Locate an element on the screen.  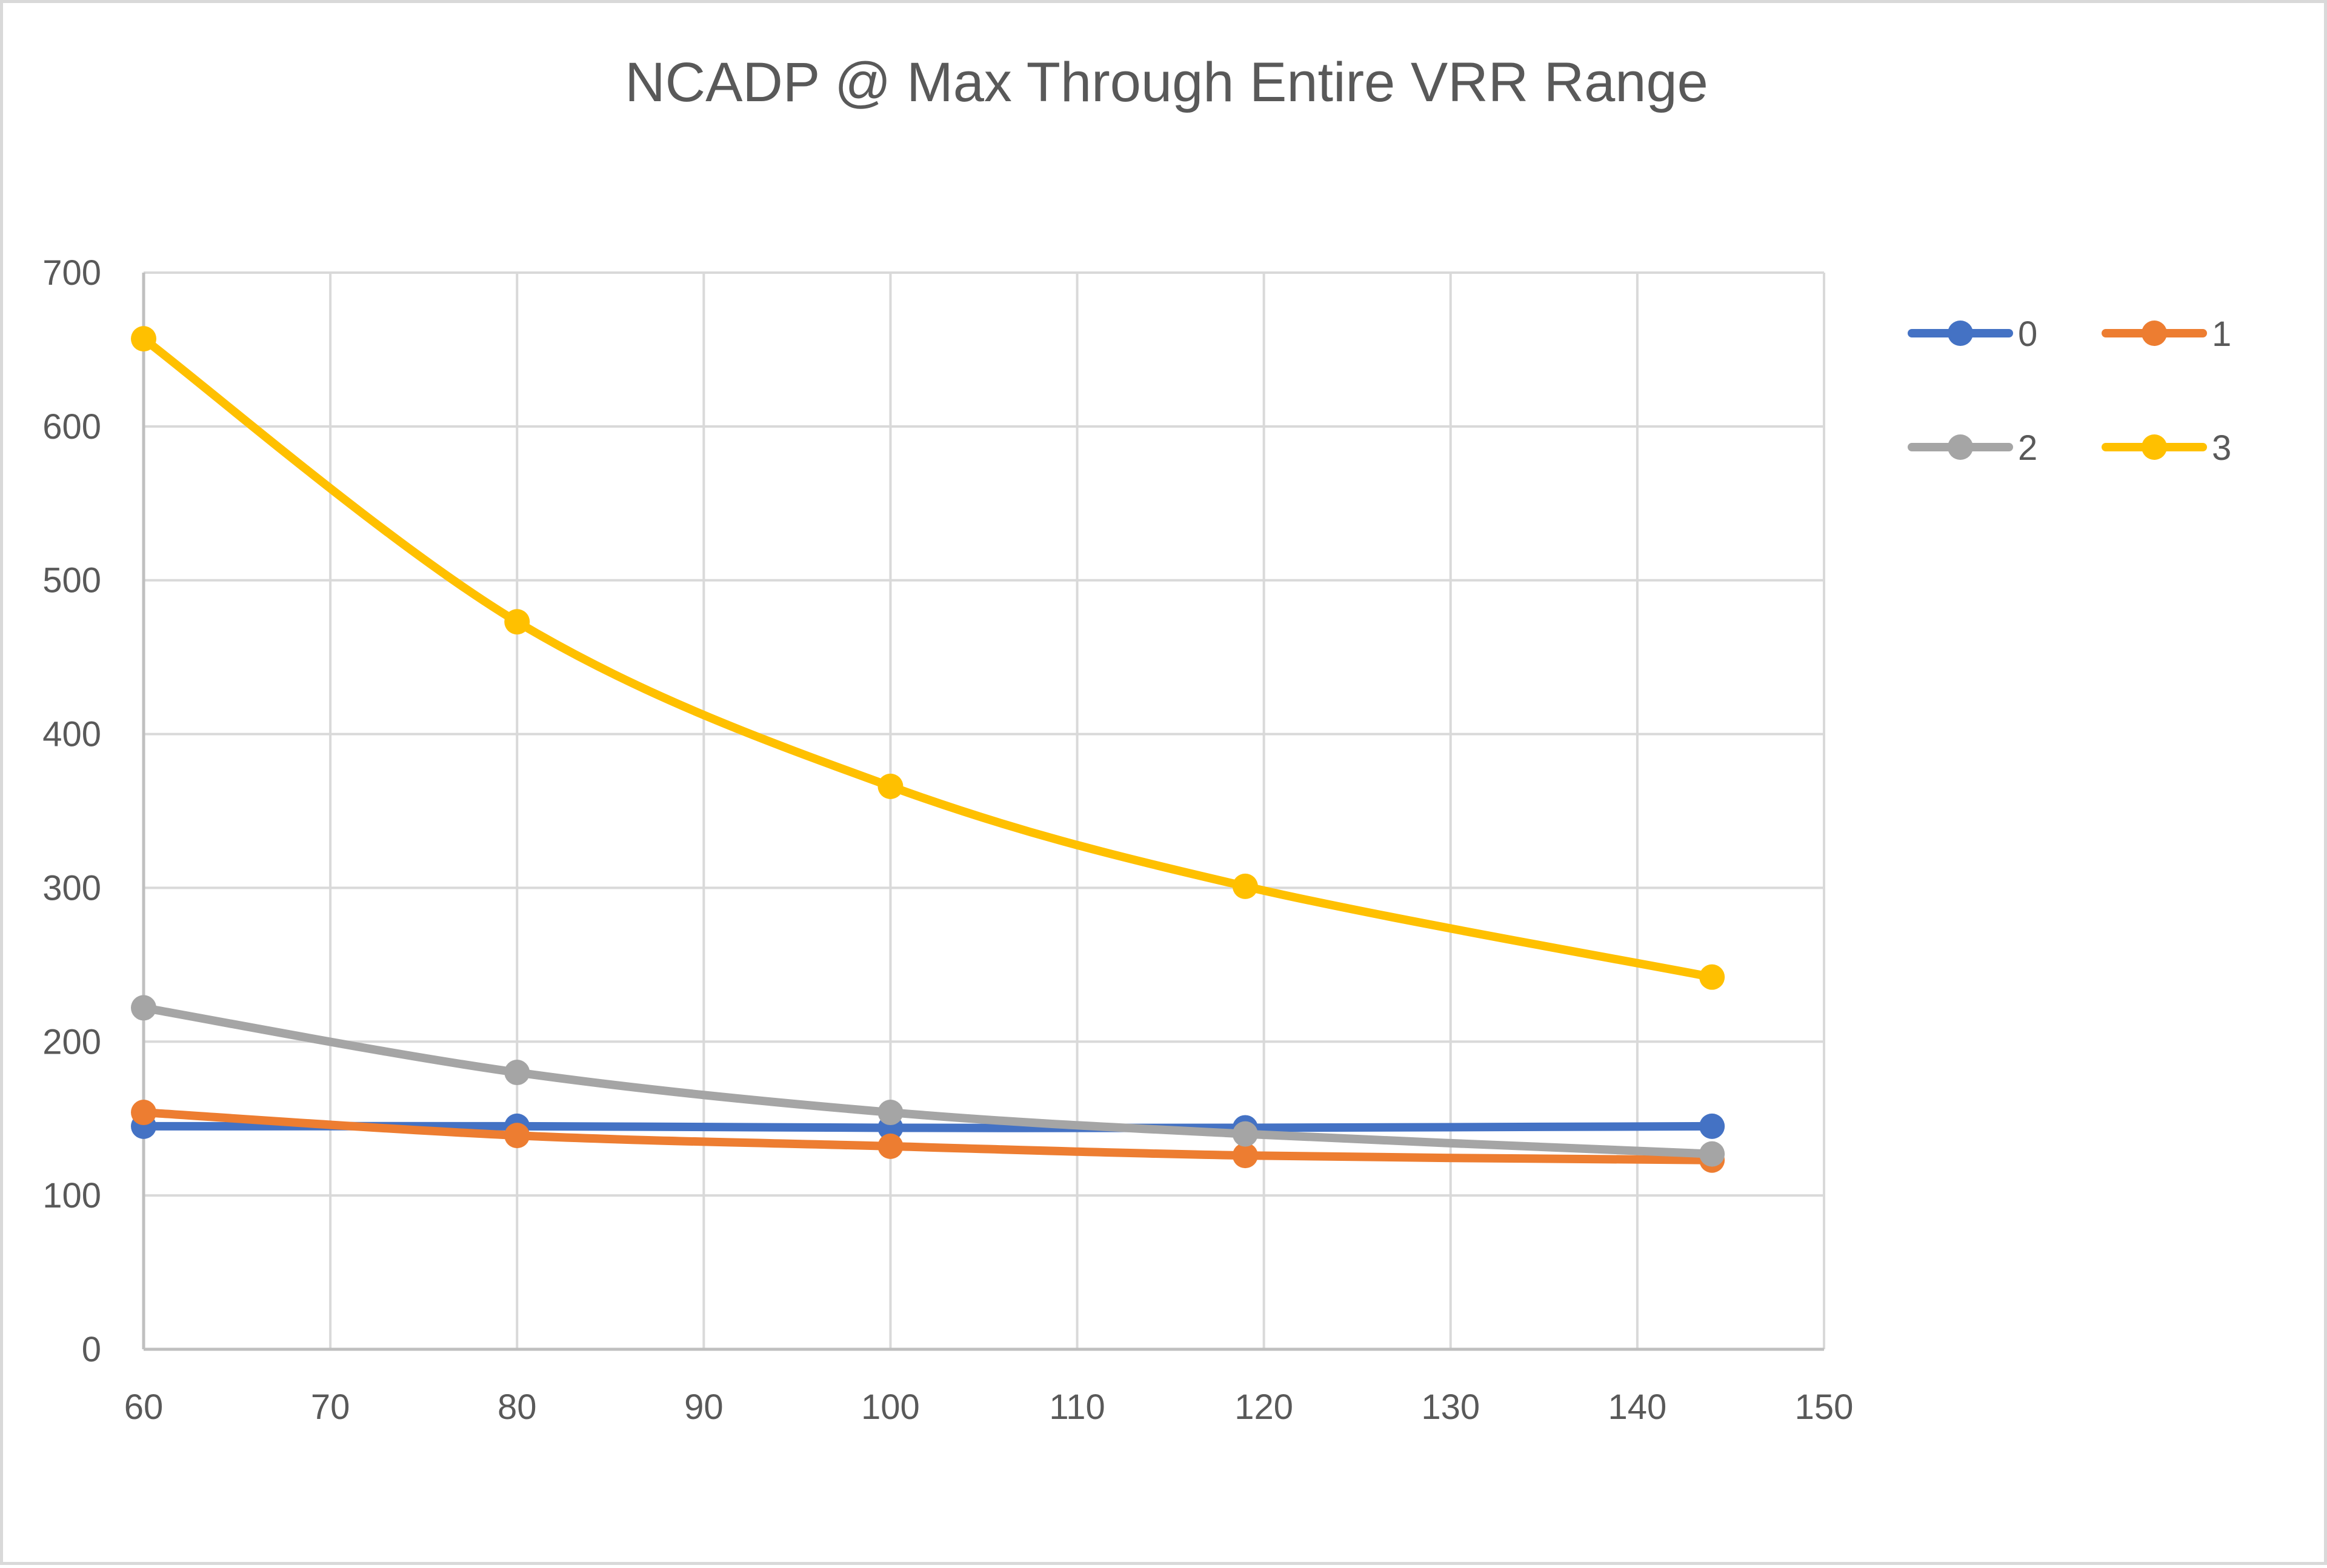
x-tick-label: 110 is located at coordinates (1077, 1407).